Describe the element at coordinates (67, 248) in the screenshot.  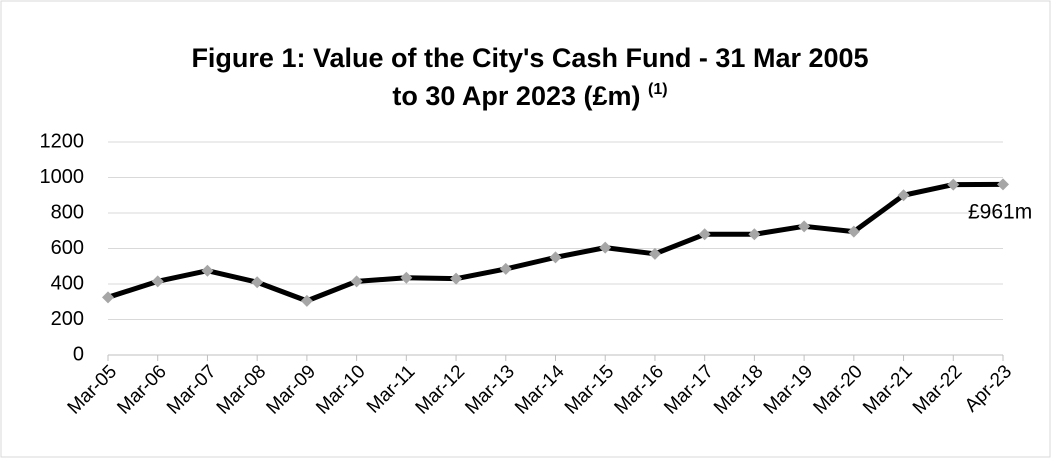
I see `y-tick-label: 600` at that location.